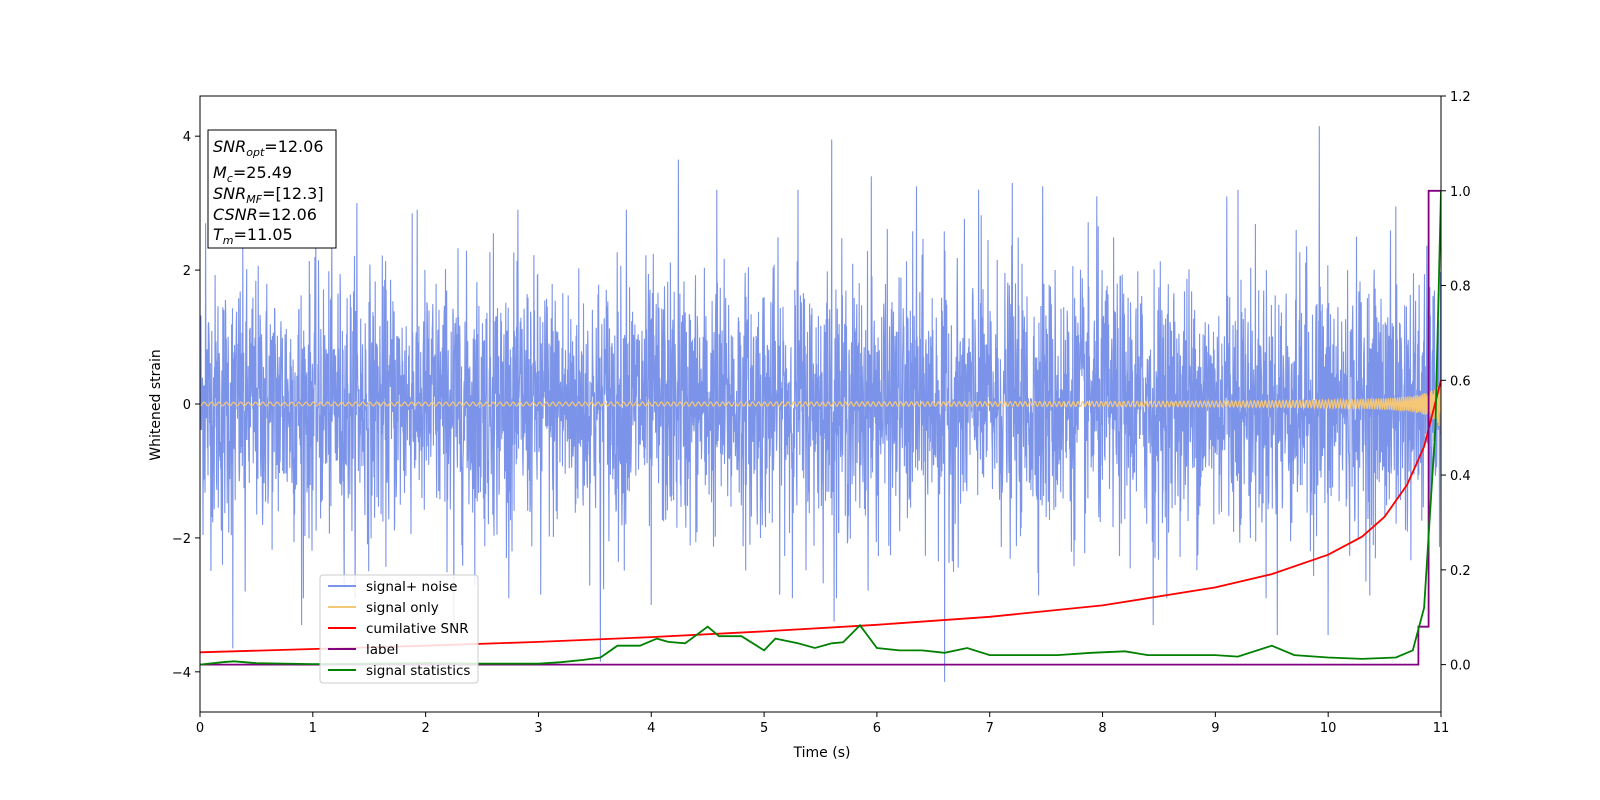  Describe the element at coordinates (181, 539) in the screenshot. I see `y-tick-label: −2` at that location.